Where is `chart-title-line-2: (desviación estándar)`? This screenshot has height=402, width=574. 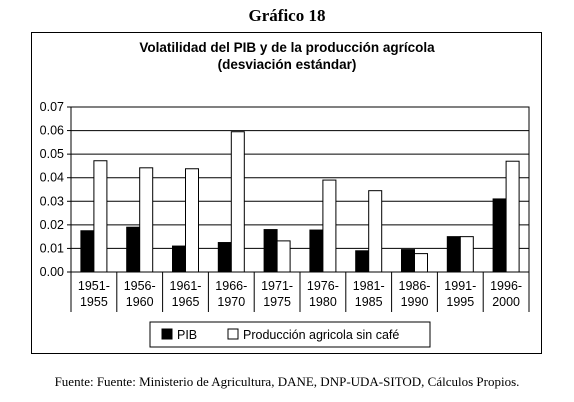 chart-title-line-2: (desviación estándar) is located at coordinates (287, 64).